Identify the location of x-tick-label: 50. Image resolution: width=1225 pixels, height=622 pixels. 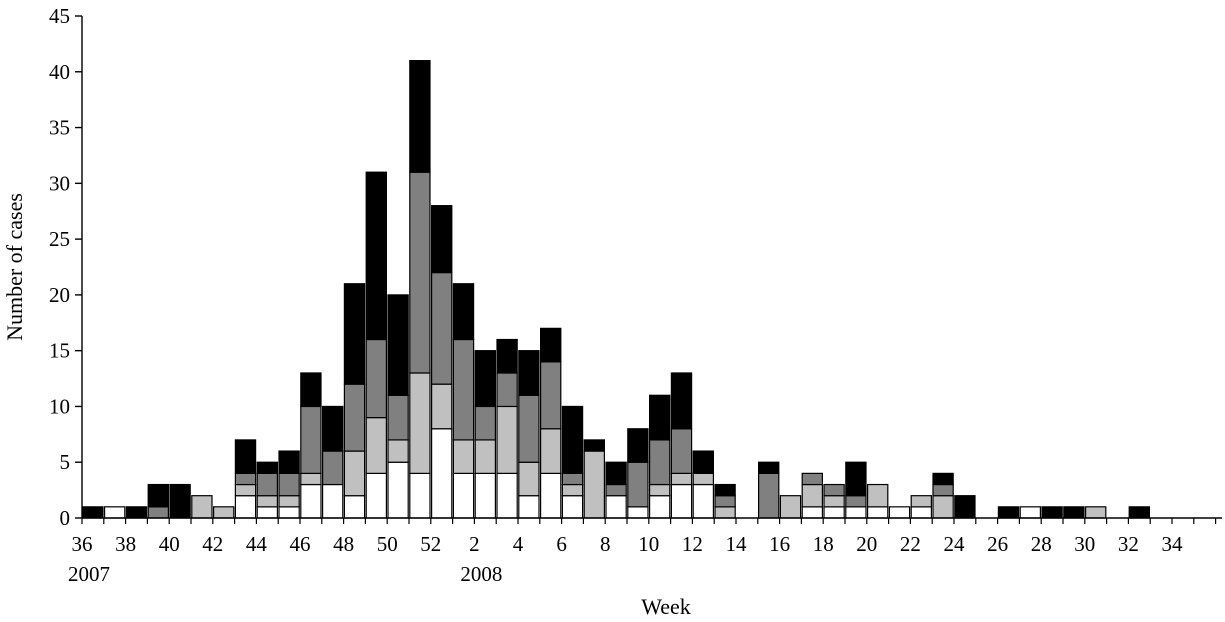
(387, 544).